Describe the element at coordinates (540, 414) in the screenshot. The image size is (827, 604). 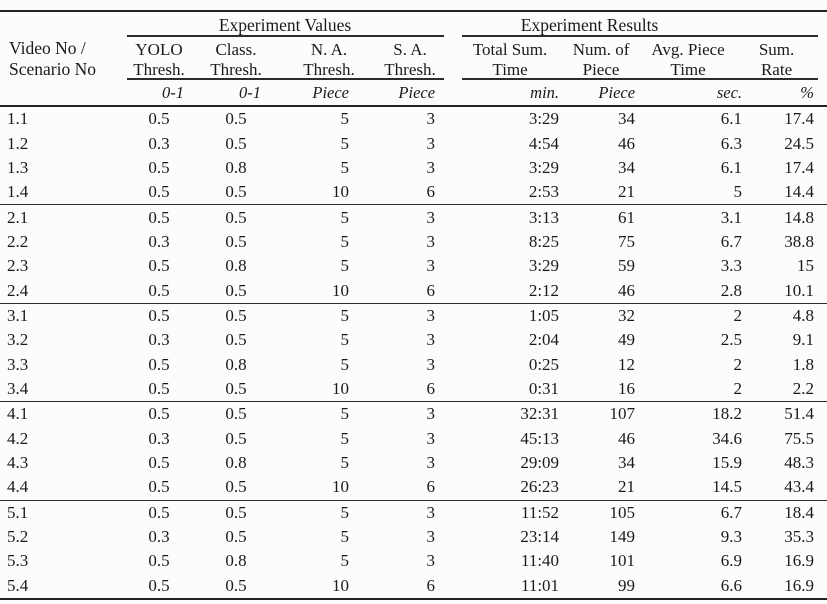
I see `cell-total-sum-time: 32:31` at that location.